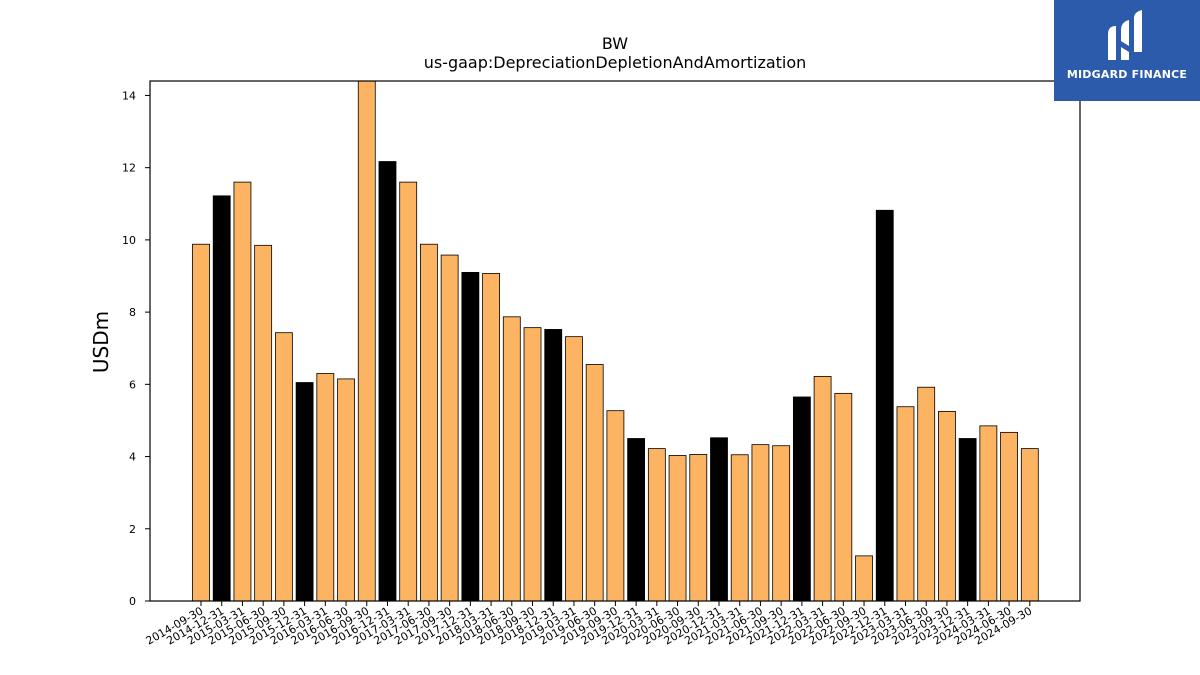 The image size is (1200, 675). Describe the element at coordinates (132, 529) in the screenshot. I see `y-tick-label: 2` at that location.